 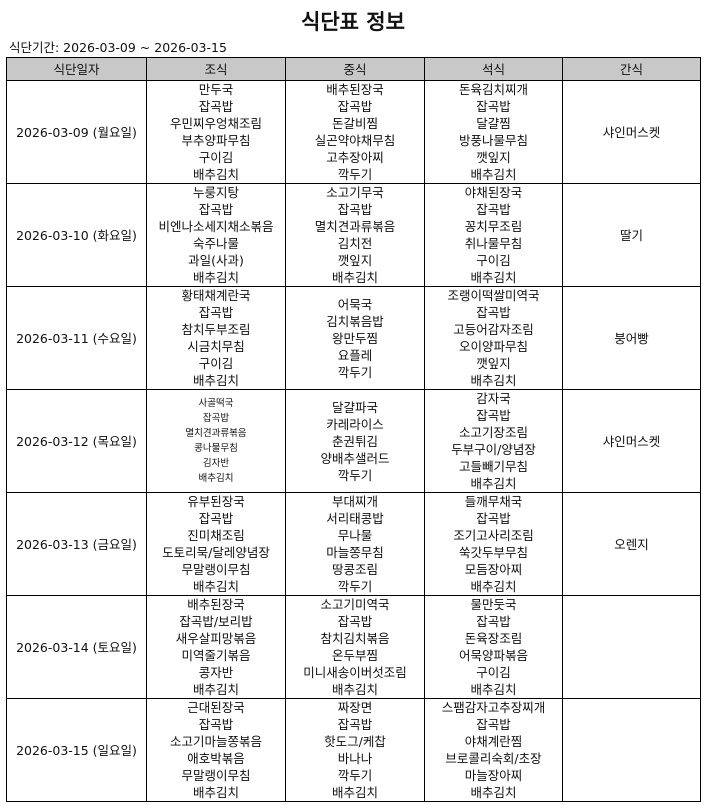 What do you see at coordinates (354, 407) in the screenshot?
I see `lunch-menu-item: 달걀파국` at bounding box center [354, 407].